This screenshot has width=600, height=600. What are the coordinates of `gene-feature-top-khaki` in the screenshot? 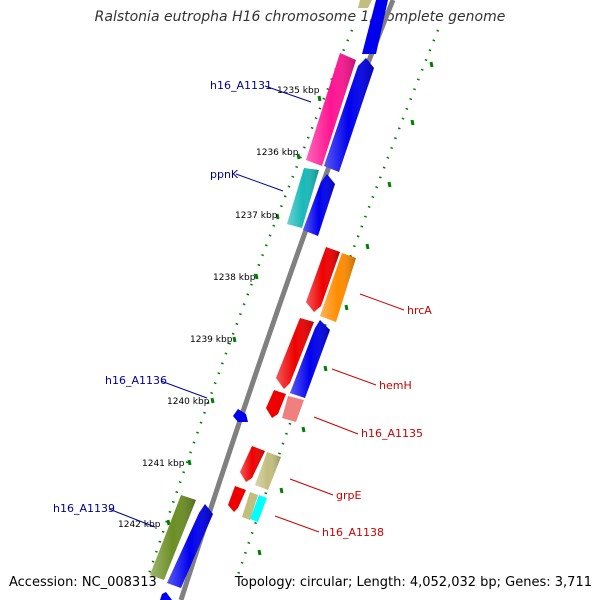 It's located at (365, 4).